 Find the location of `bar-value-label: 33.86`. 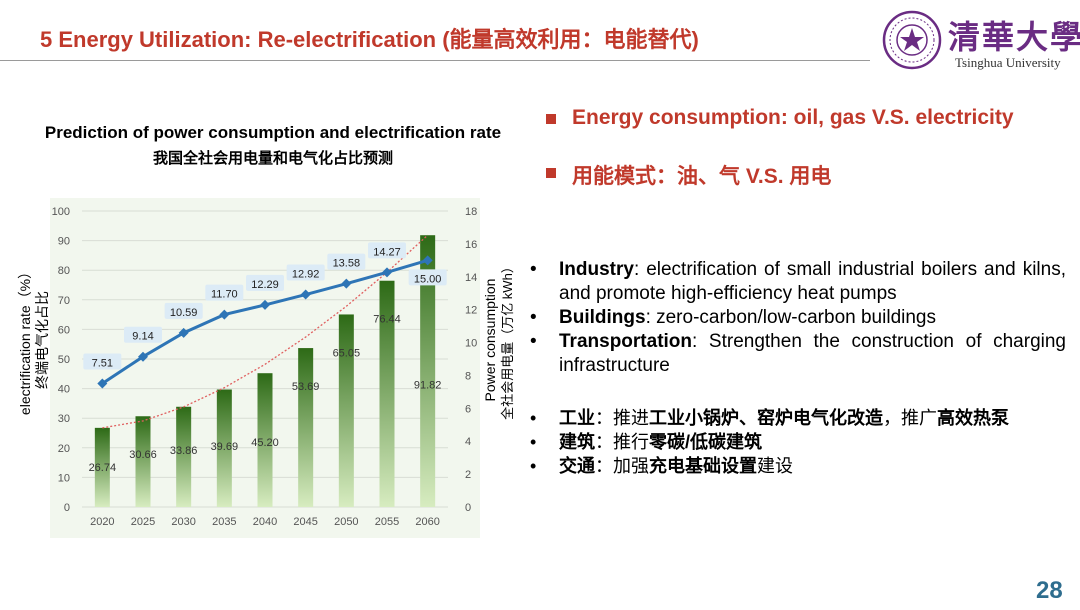

bar-value-label: 33.86 is located at coordinates (184, 451).